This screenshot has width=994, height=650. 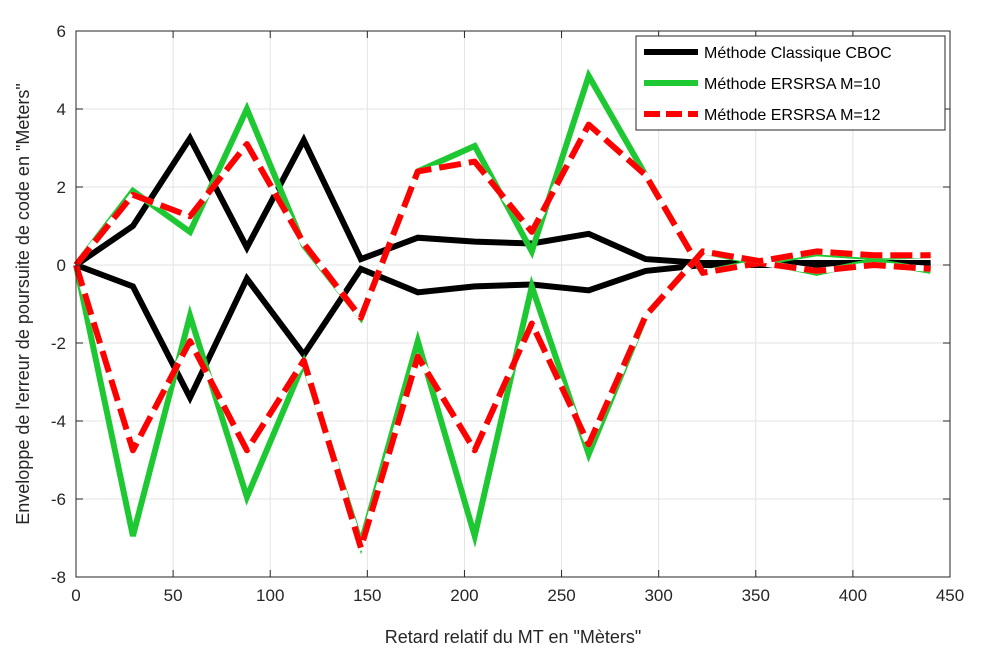 I want to click on legend-label: Méthode ERSRSA M=10, so click(x=792, y=84).